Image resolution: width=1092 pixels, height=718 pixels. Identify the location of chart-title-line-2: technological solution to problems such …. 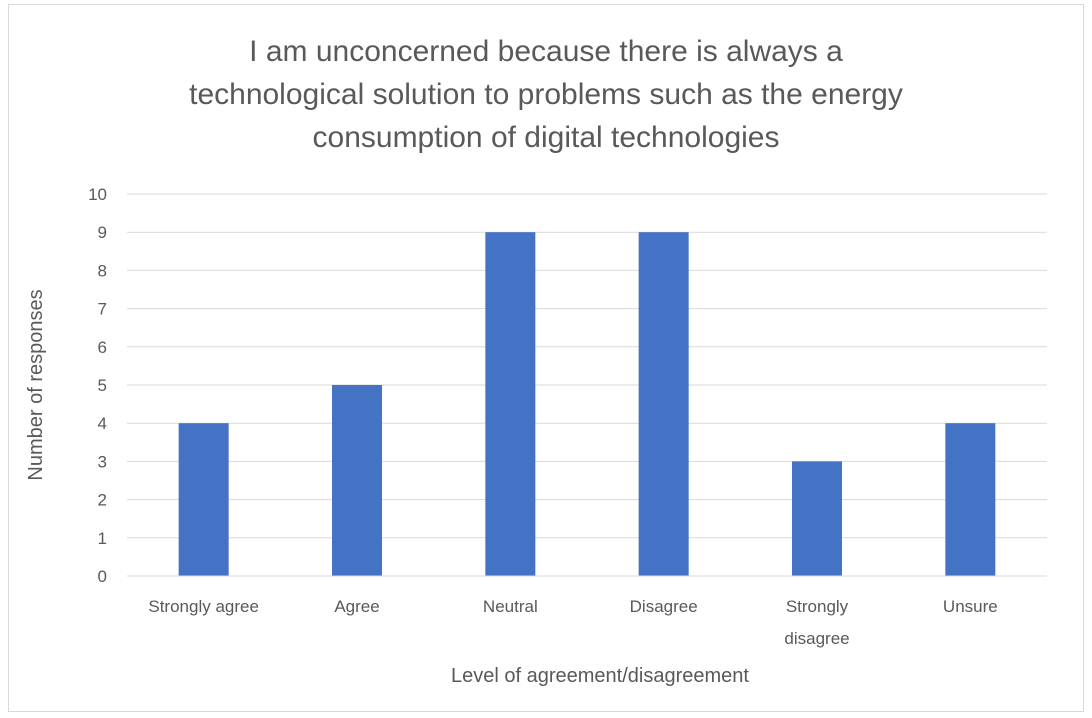
(546, 94).